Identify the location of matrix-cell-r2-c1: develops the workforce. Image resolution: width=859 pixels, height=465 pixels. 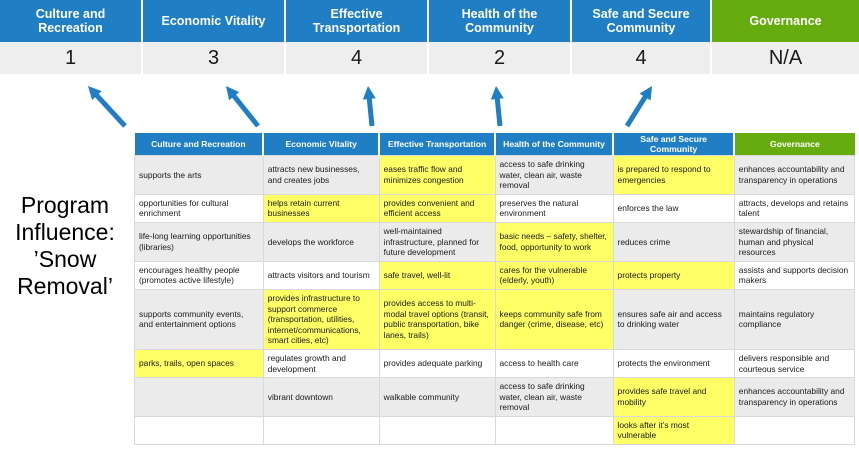
(321, 241).